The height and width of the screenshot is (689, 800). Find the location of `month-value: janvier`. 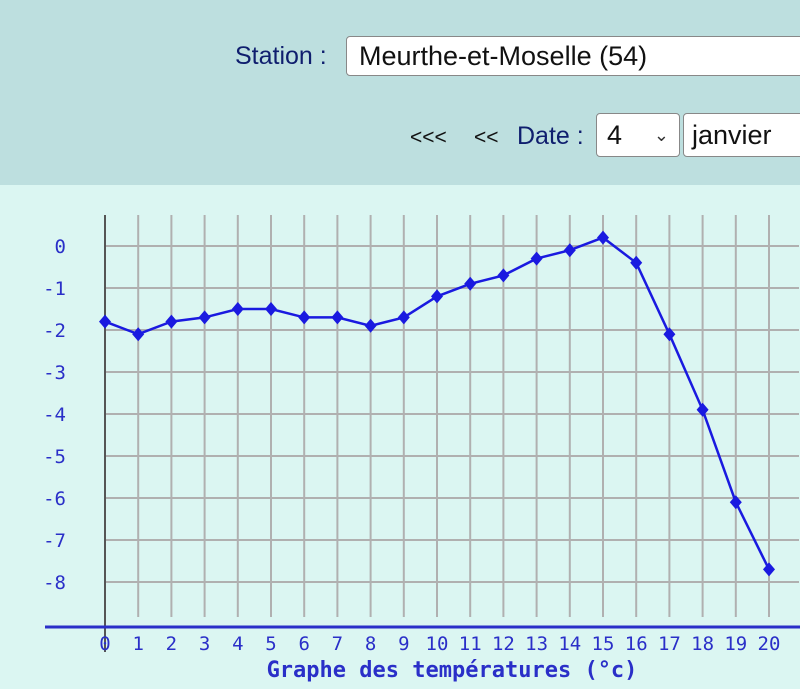

month-value: janvier is located at coordinates (732, 135).